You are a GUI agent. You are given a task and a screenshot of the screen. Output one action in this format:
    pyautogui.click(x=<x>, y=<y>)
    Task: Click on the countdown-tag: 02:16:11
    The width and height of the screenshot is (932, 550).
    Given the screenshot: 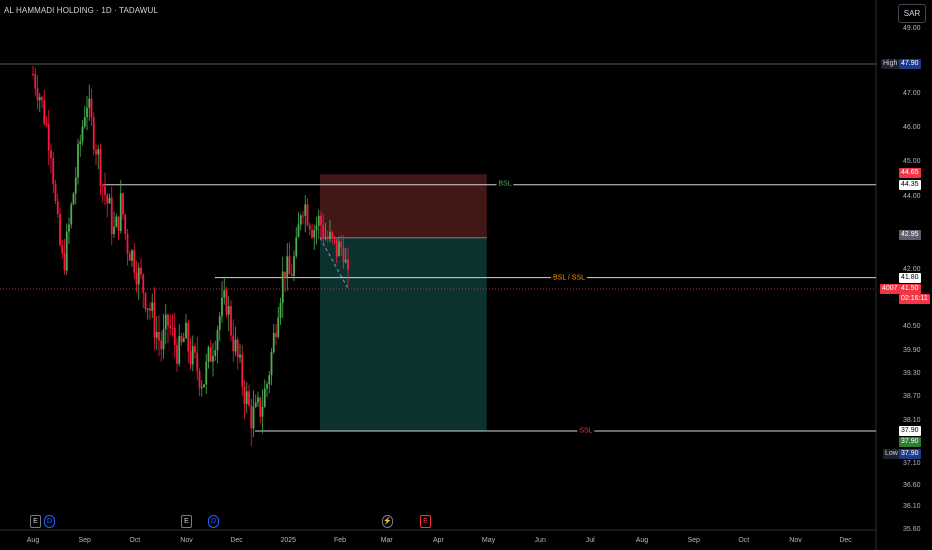 What is the action you would take?
    pyautogui.click(x=914, y=299)
    